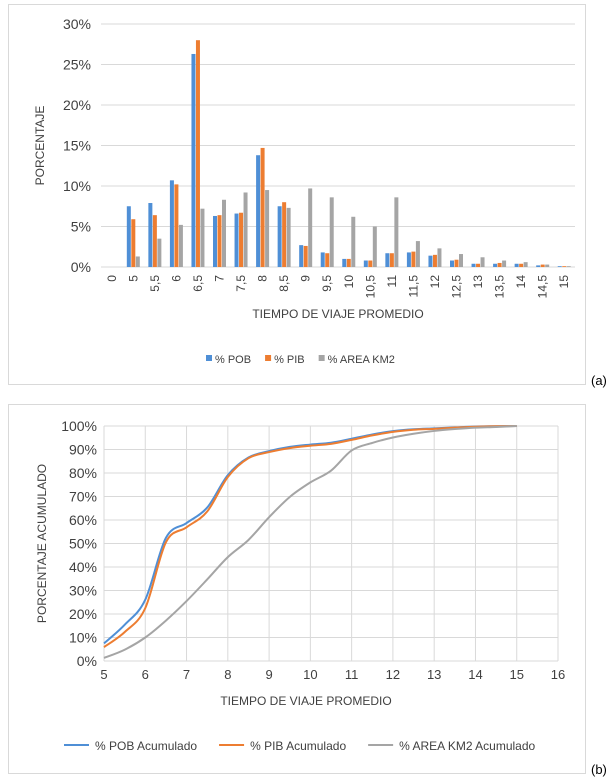 This screenshot has height=780, width=616. Describe the element at coordinates (543, 287) in the screenshot. I see `x-tick-label: 14,5` at that location.